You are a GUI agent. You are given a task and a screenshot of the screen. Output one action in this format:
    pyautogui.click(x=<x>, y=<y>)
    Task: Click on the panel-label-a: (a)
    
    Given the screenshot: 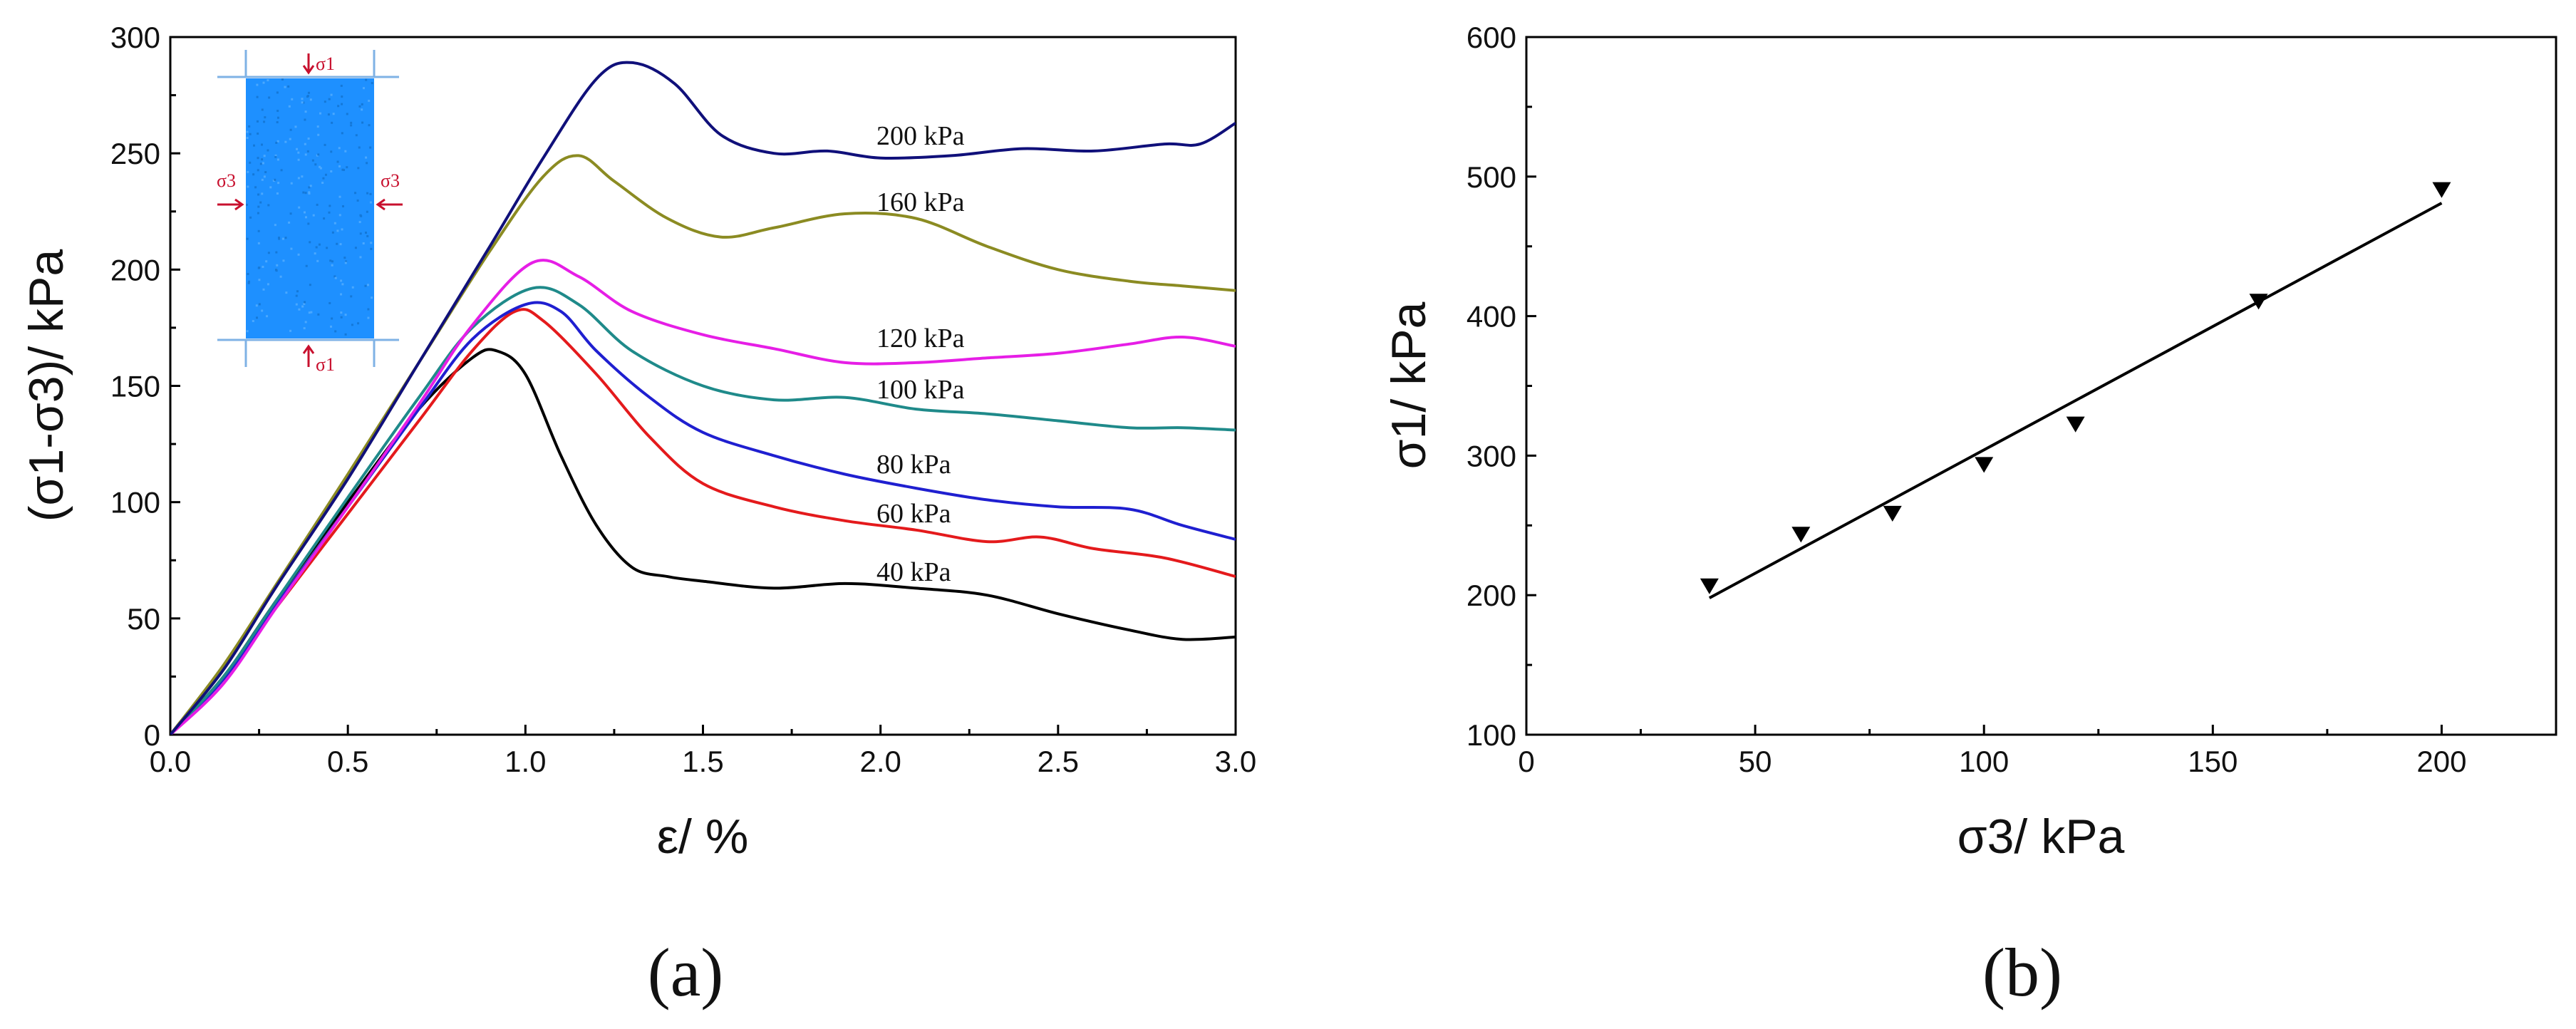 What is the action you would take?
    pyautogui.click(x=686, y=972)
    